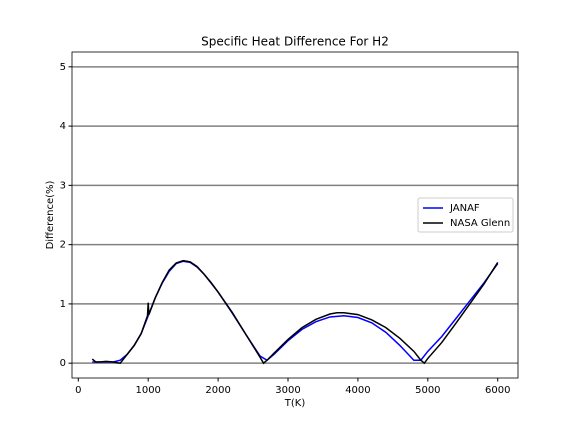 The height and width of the screenshot is (432, 576). I want to click on y-tick-label: 3, so click(63, 185).